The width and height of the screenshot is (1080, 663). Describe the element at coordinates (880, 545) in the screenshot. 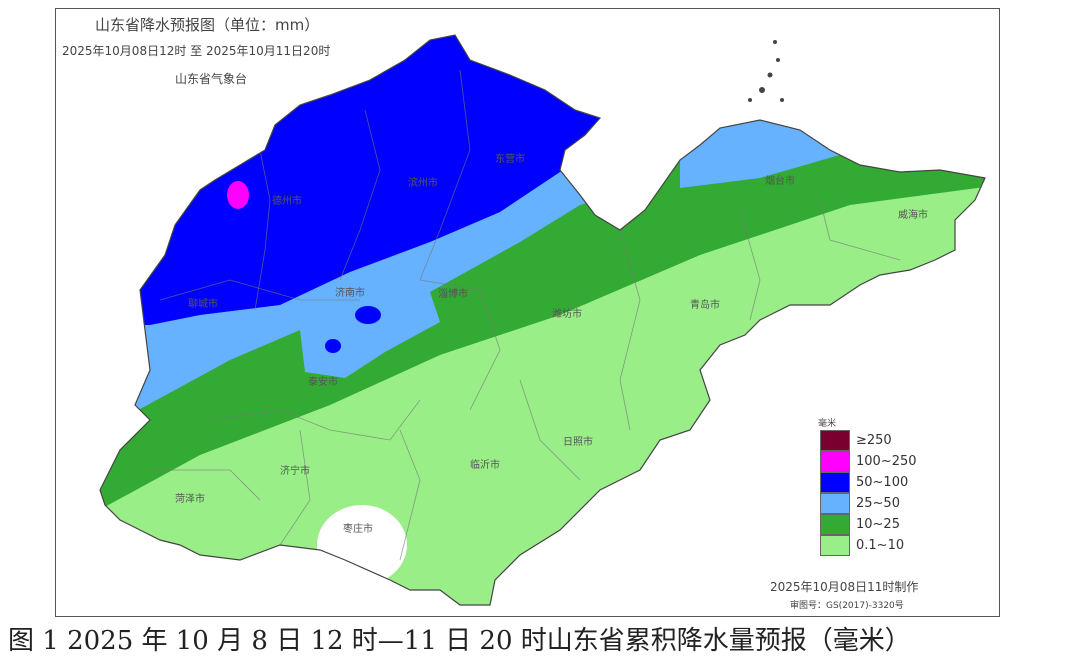

I see `legend-label: 0.1~10` at that location.